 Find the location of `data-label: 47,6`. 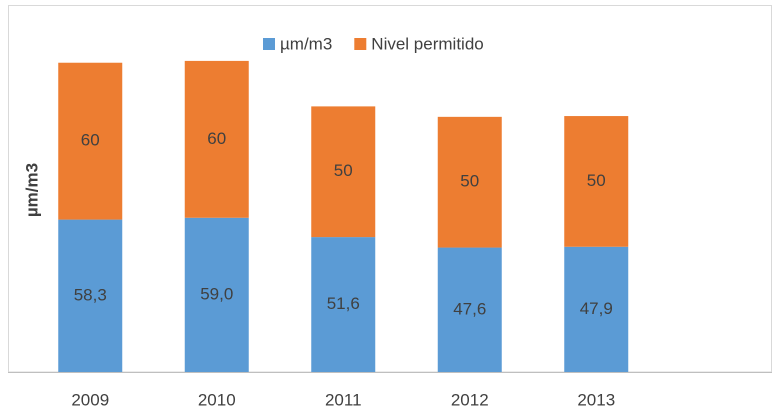

data-label: 47,6 is located at coordinates (469, 308).